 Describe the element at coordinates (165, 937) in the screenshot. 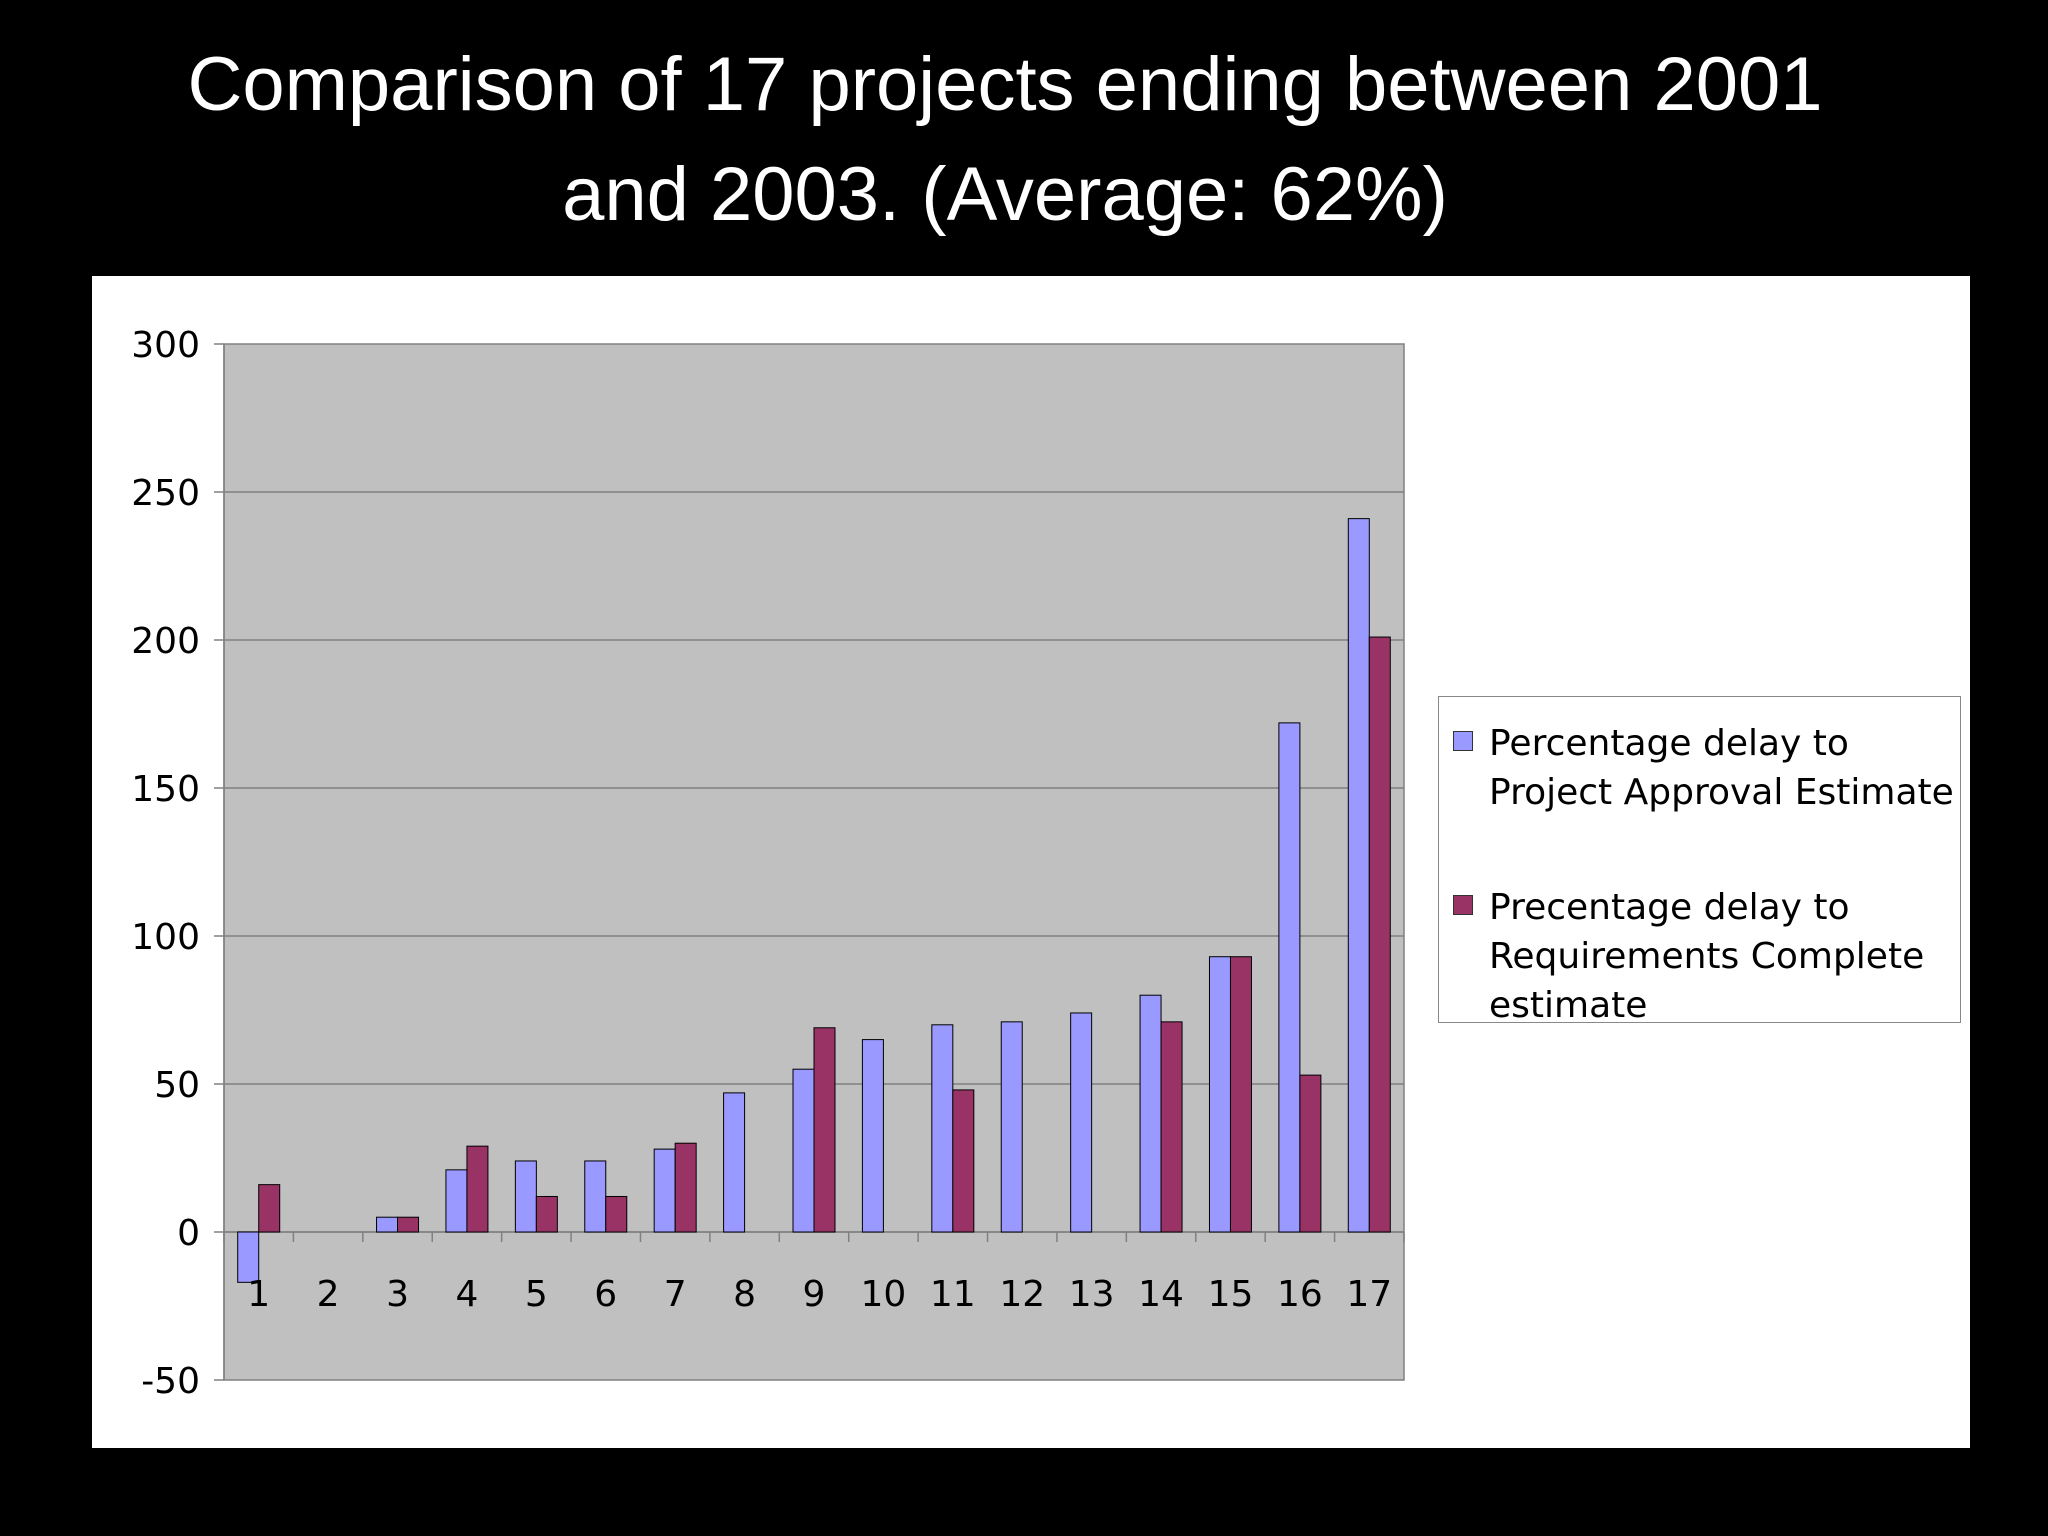

I see `y-tick-label: 100` at that location.